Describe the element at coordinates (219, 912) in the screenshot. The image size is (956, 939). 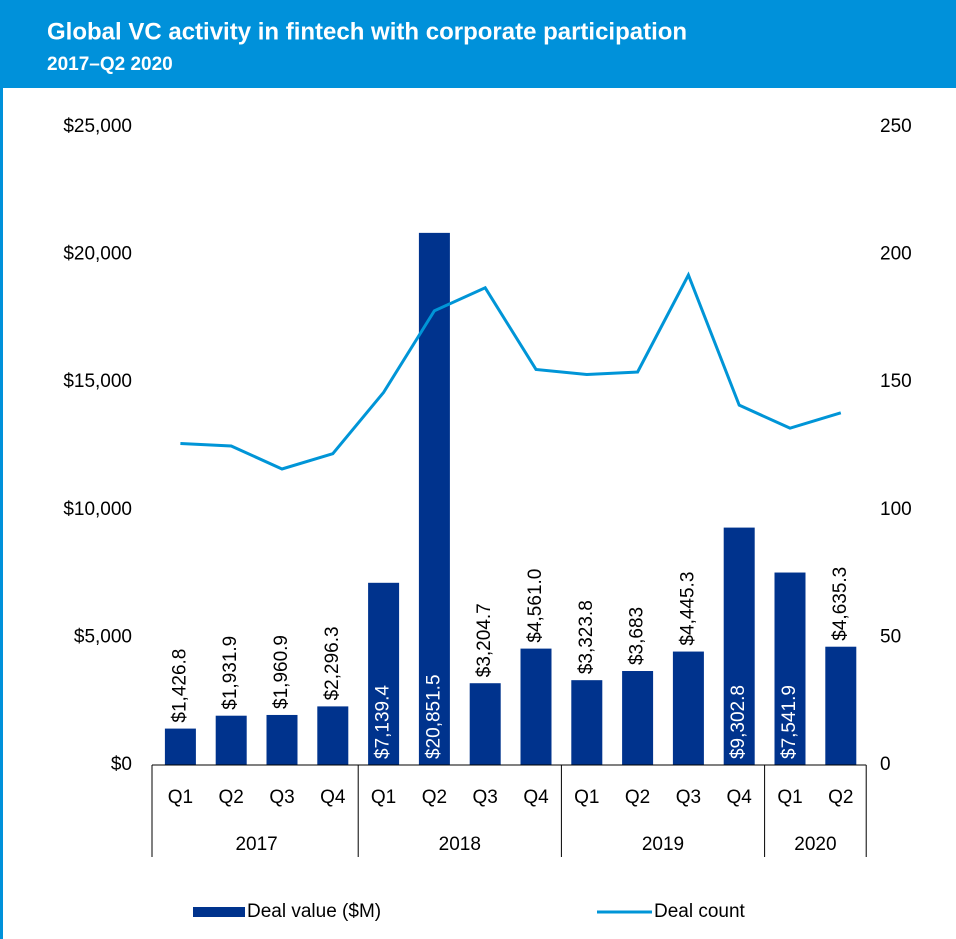
I see `legend-swatch` at that location.